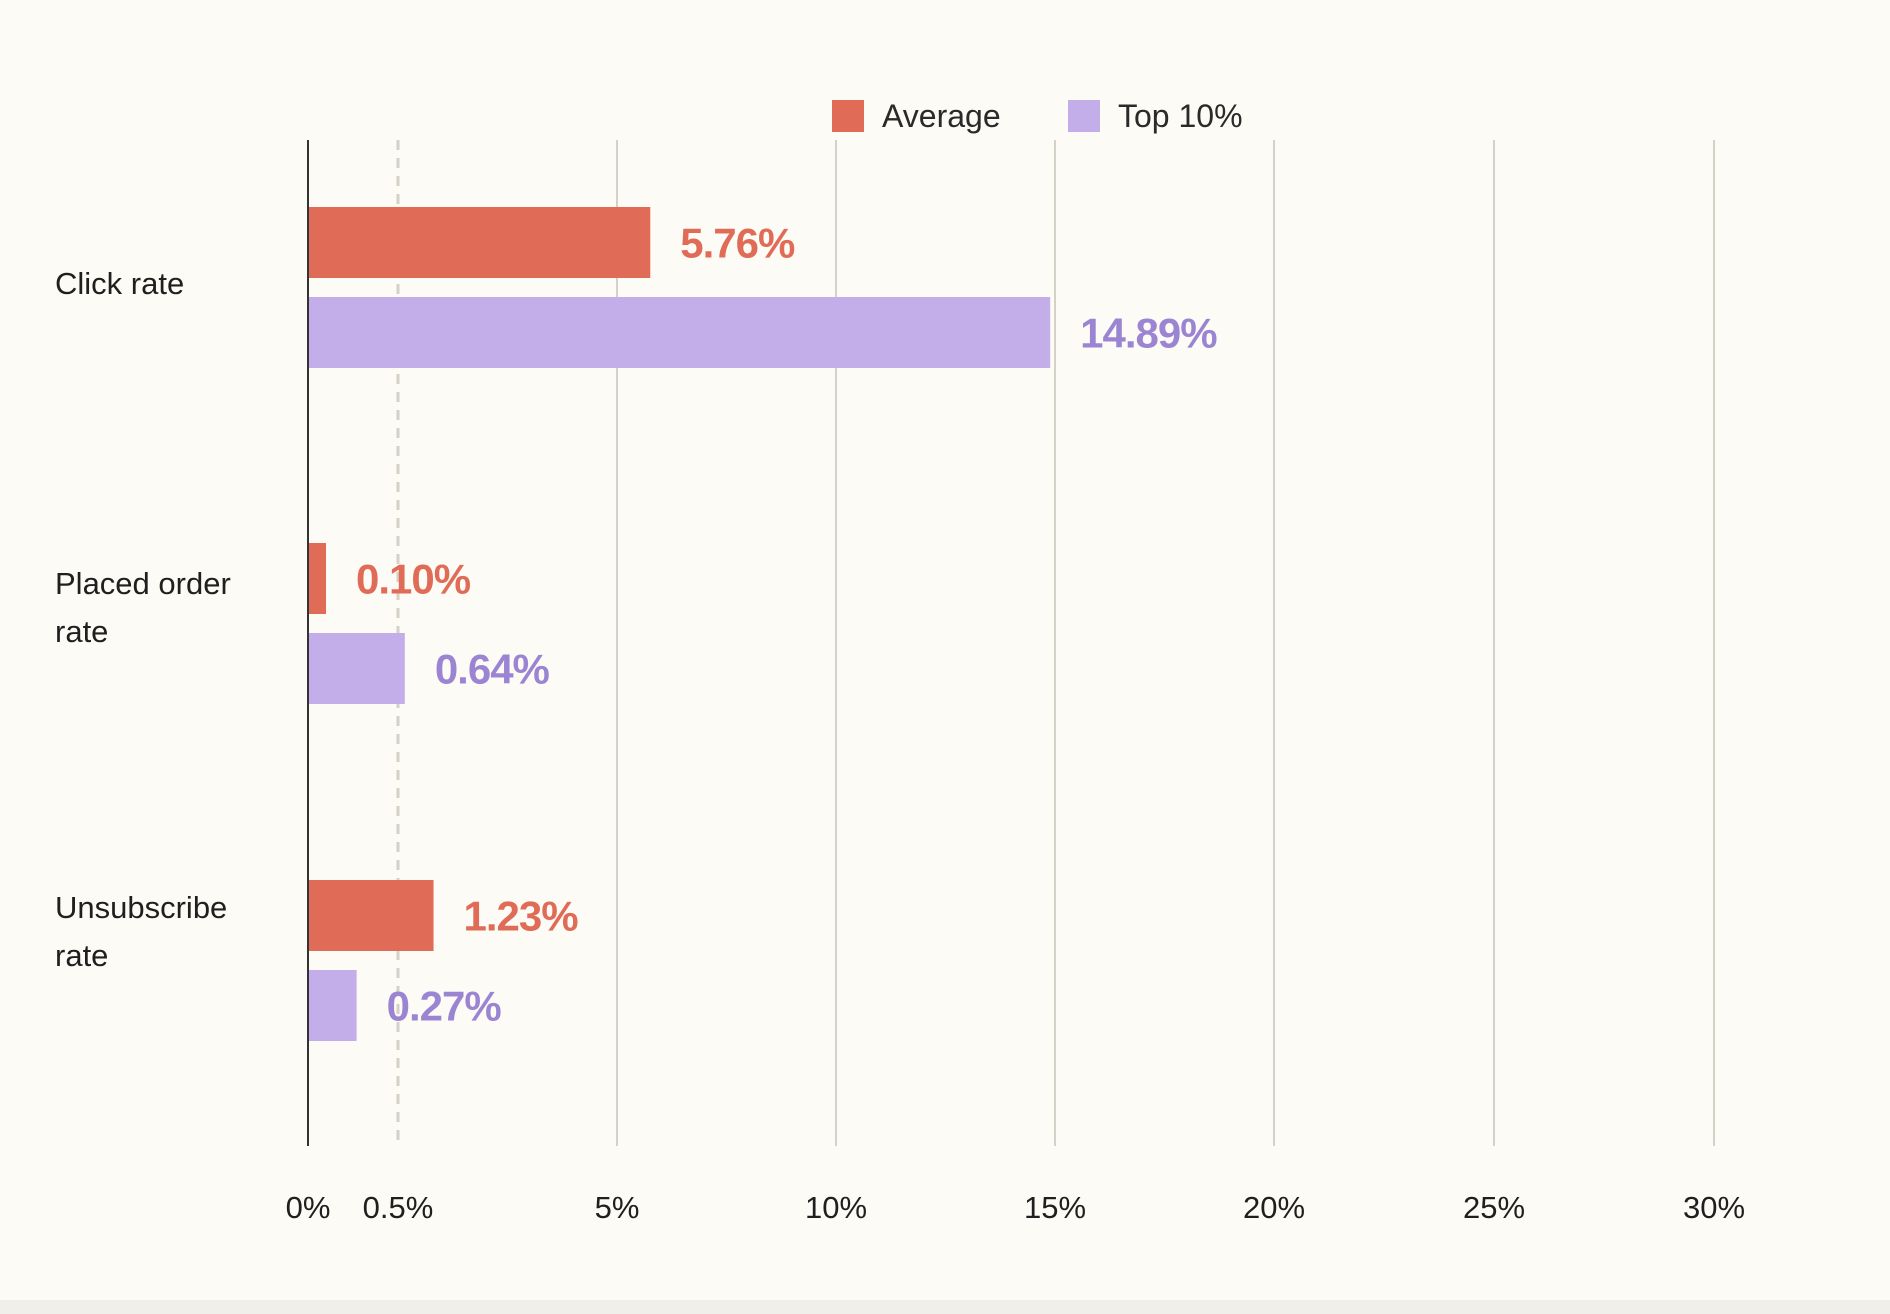 The width and height of the screenshot is (1890, 1314). What do you see at coordinates (141, 931) in the screenshot?
I see `category-label: Unsubscribe rate` at bounding box center [141, 931].